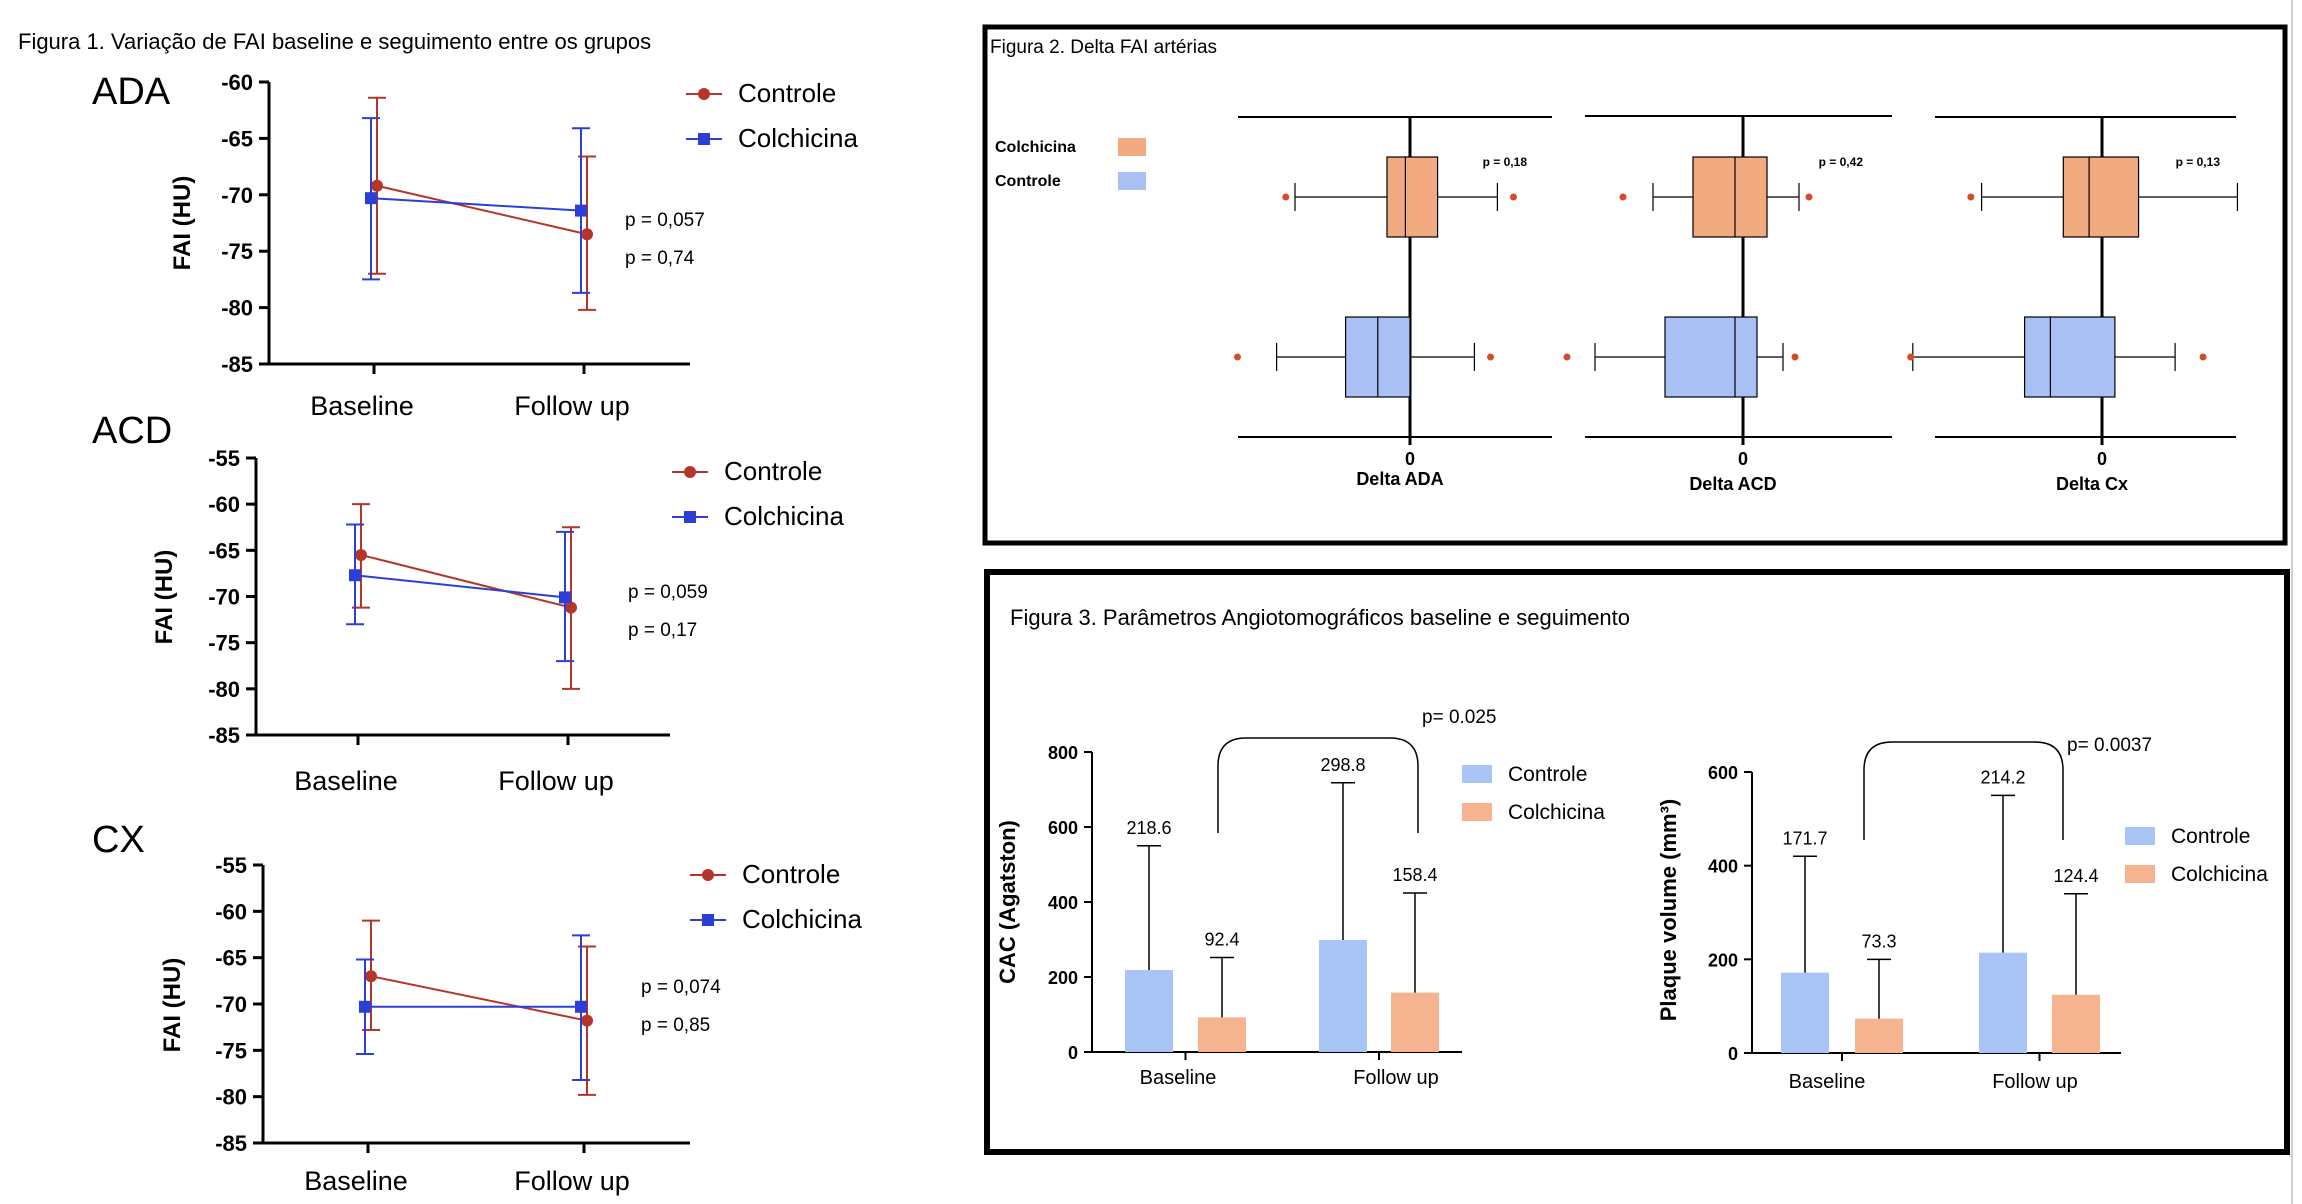  I want to click on data-label: 214.2, so click(2002, 777).